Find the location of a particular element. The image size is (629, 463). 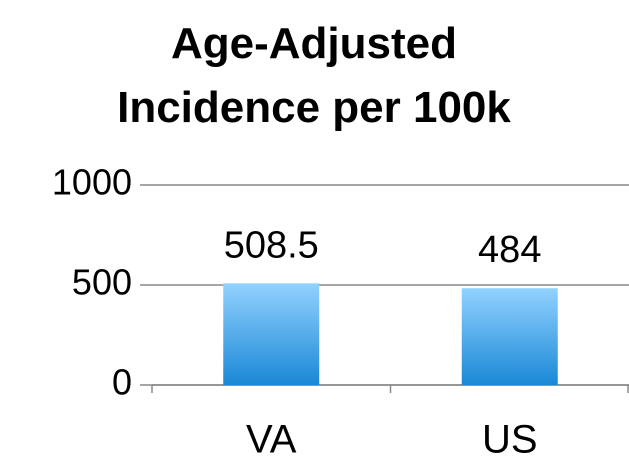

x-tick-label: VA is located at coordinates (271, 440).